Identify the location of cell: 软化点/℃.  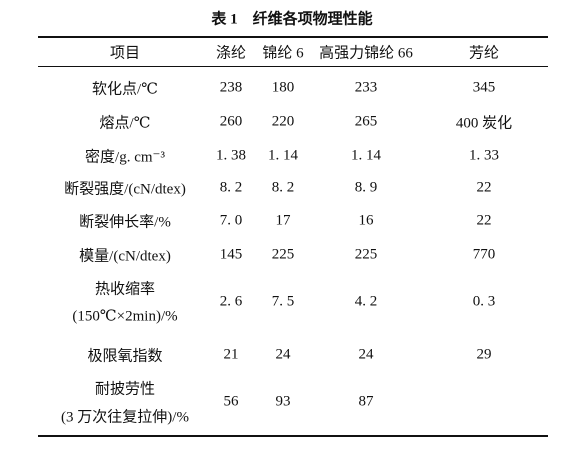
(125, 89).